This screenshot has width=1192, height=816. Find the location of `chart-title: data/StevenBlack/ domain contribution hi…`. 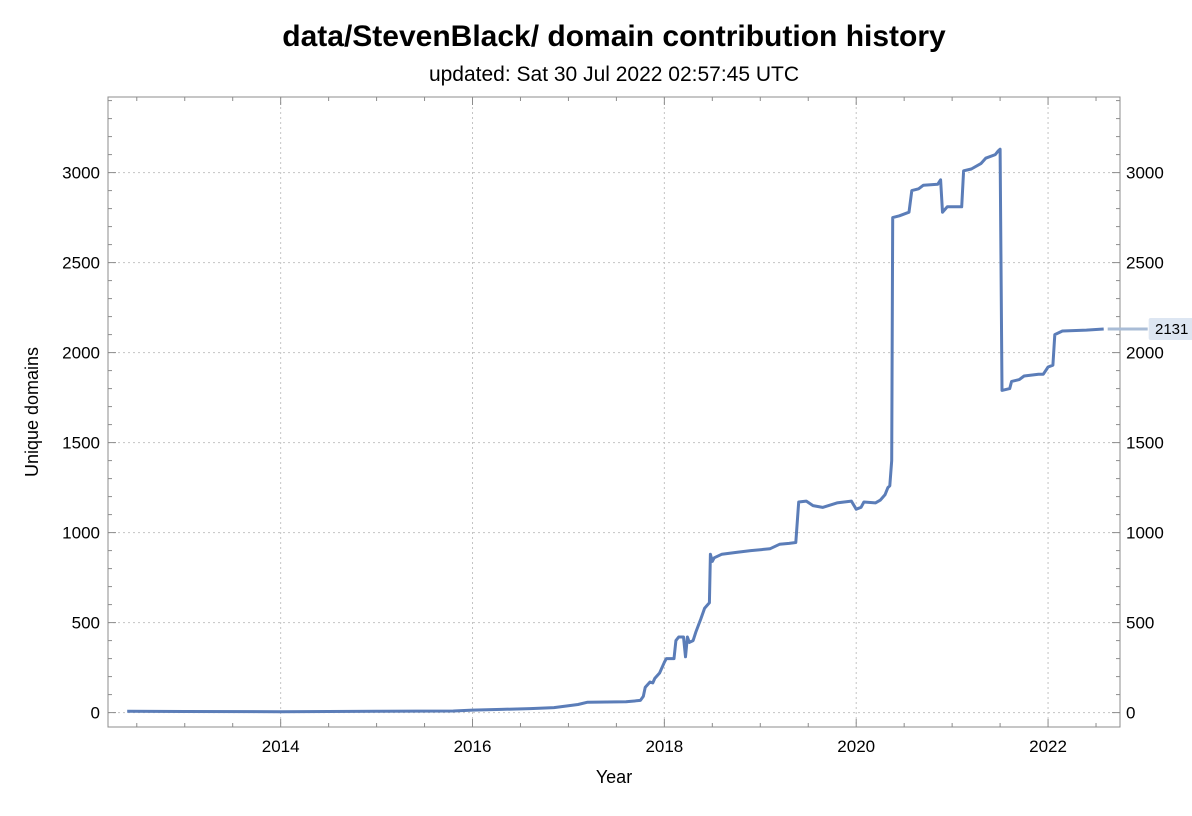

chart-title: data/StevenBlack/ domain contribution hi… is located at coordinates (614, 36).